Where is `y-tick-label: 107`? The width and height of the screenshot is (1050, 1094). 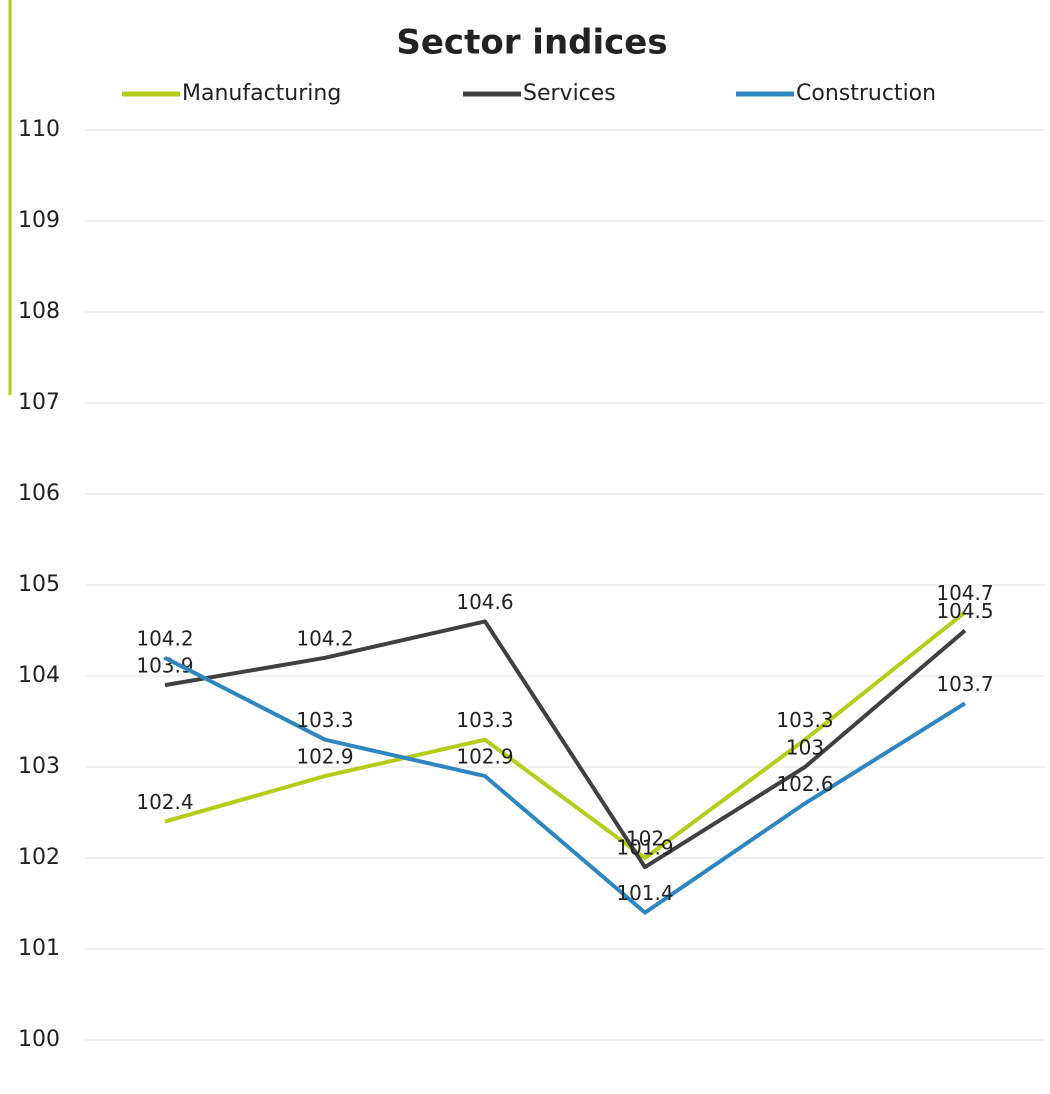
y-tick-label: 107 is located at coordinates (39, 402).